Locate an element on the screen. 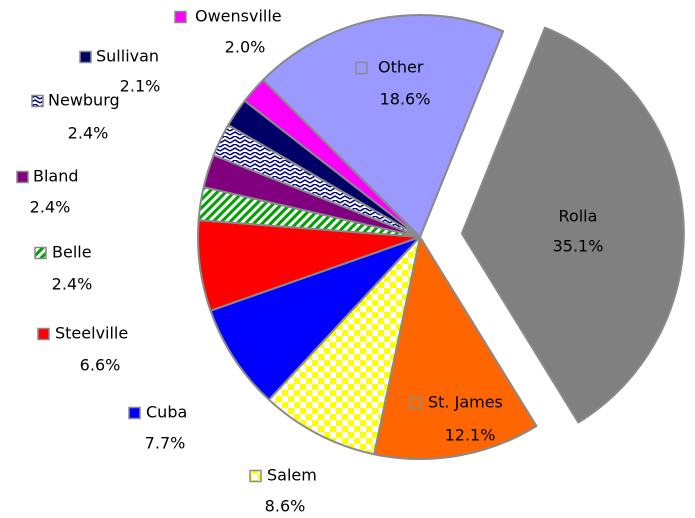 This screenshot has height=518, width=695. slice-label: Steelville is located at coordinates (91, 333).